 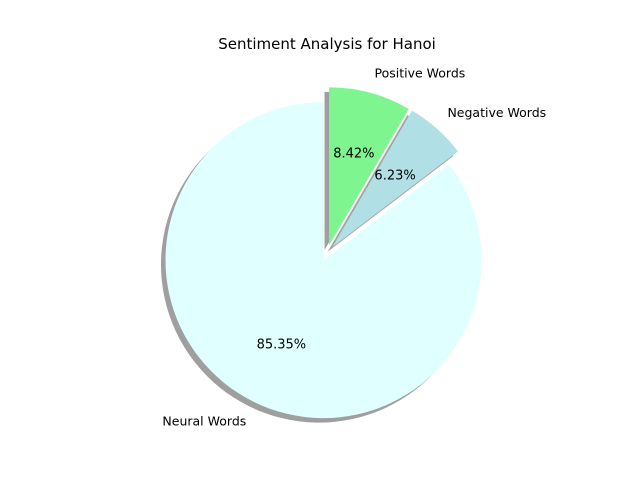 What do you see at coordinates (327, 44) in the screenshot?
I see `chart-title: Sentiment Analysis for Hanoi` at bounding box center [327, 44].